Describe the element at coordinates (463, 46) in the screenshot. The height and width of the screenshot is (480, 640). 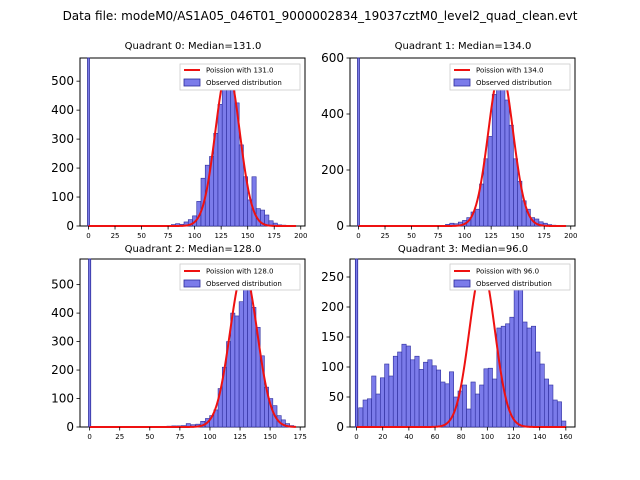
I see `panel-title: Quadrant 1: Median=134.0` at that location.